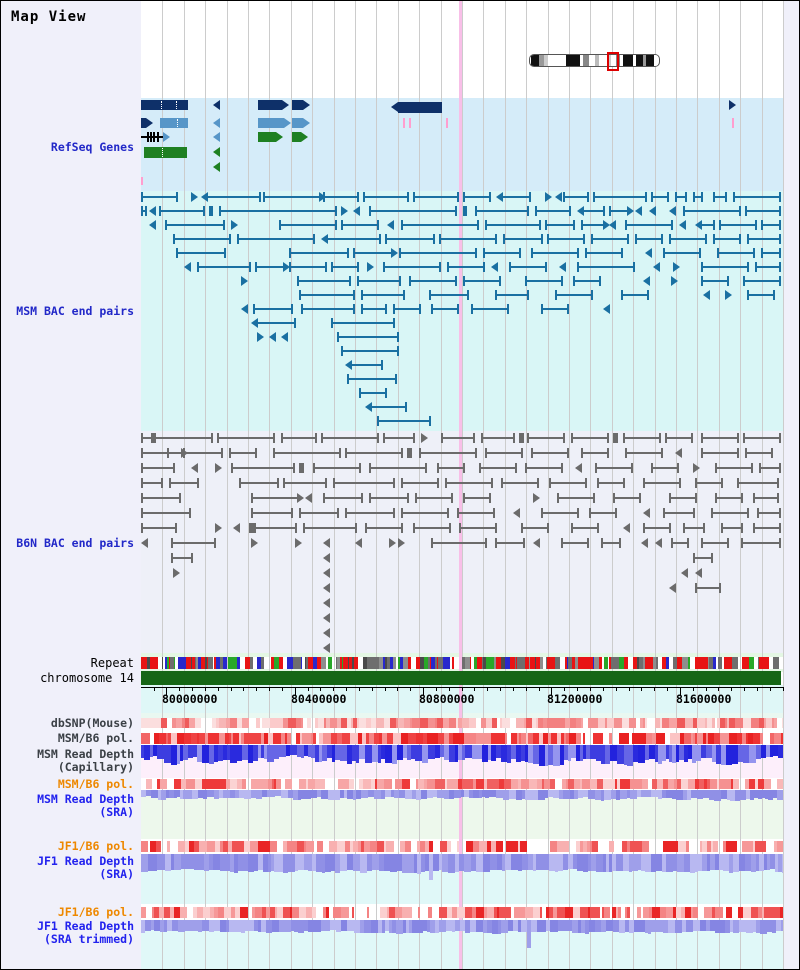 The height and width of the screenshot is (970, 800). Describe the element at coordinates (95, 738) in the screenshot. I see `track-label-msm-b6-pol-capillary: MSM/B6 pol.` at that location.